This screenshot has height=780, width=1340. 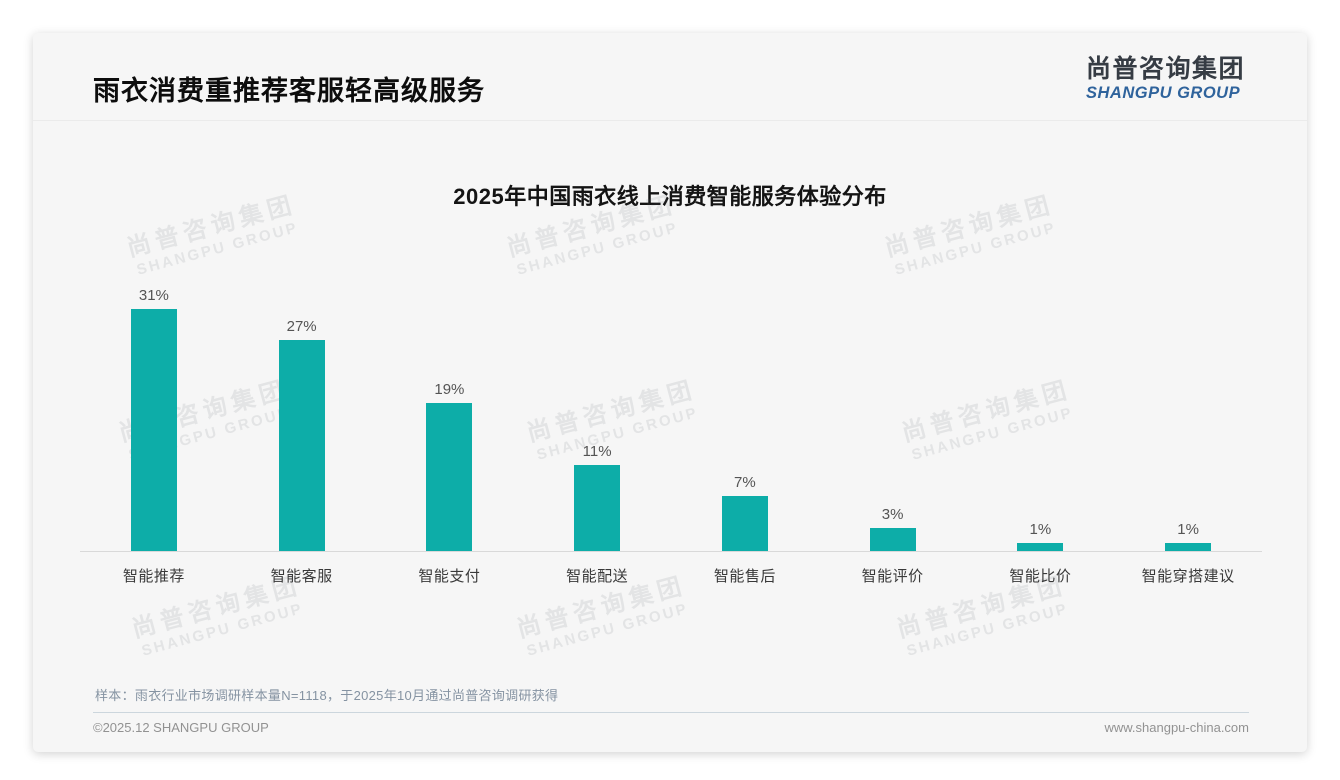 What do you see at coordinates (301, 576) in the screenshot?
I see `category-label: 智能客服` at bounding box center [301, 576].